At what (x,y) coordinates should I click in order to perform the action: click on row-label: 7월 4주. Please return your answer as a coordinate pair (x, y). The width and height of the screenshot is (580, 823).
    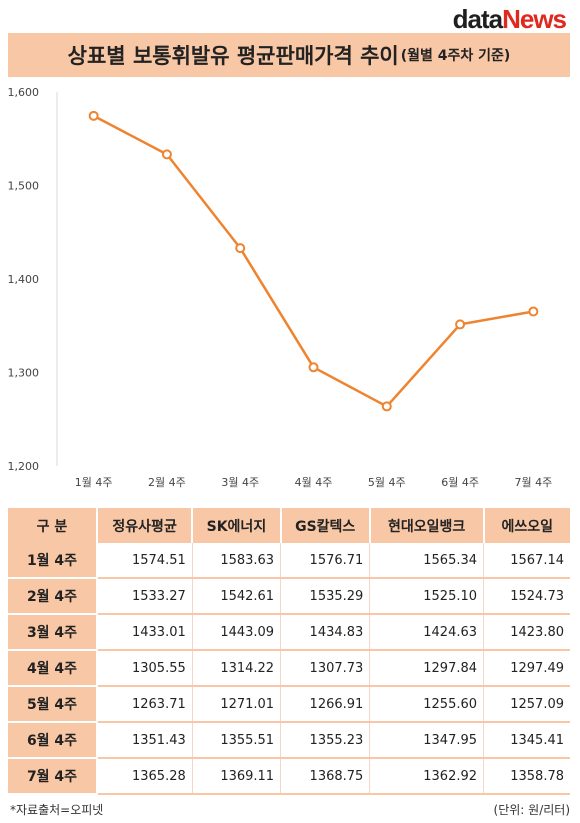
    Looking at the image, I should click on (53, 776).